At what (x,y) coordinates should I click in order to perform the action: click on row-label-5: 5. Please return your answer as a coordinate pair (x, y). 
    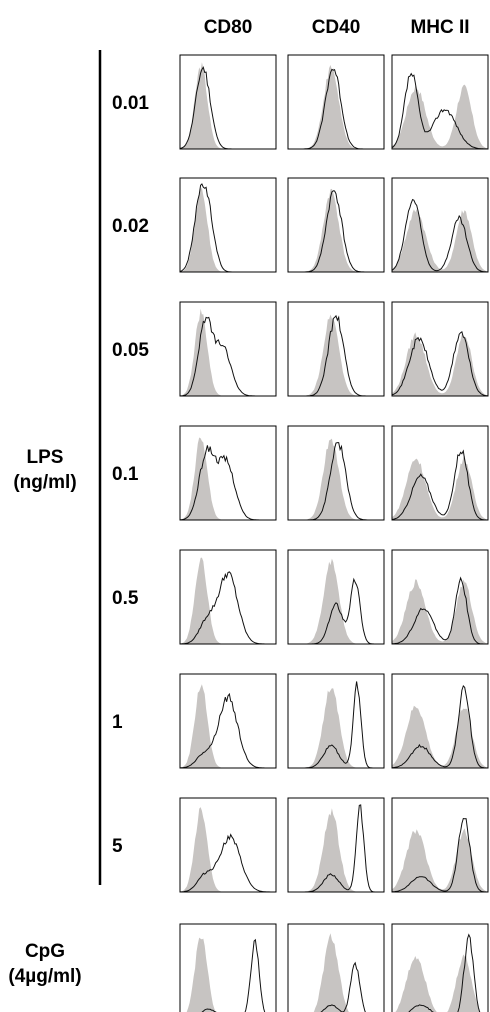
    Looking at the image, I should click on (117, 846).